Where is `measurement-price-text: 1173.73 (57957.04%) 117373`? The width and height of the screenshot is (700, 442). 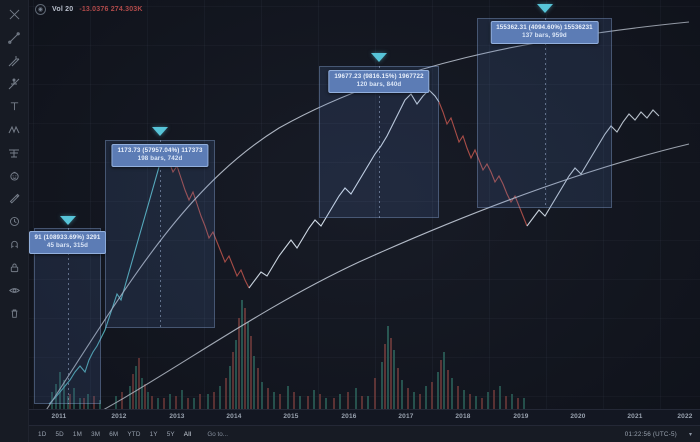
measurement-price-text: 1173.73 (57957.04%) 117373 is located at coordinates (160, 150).